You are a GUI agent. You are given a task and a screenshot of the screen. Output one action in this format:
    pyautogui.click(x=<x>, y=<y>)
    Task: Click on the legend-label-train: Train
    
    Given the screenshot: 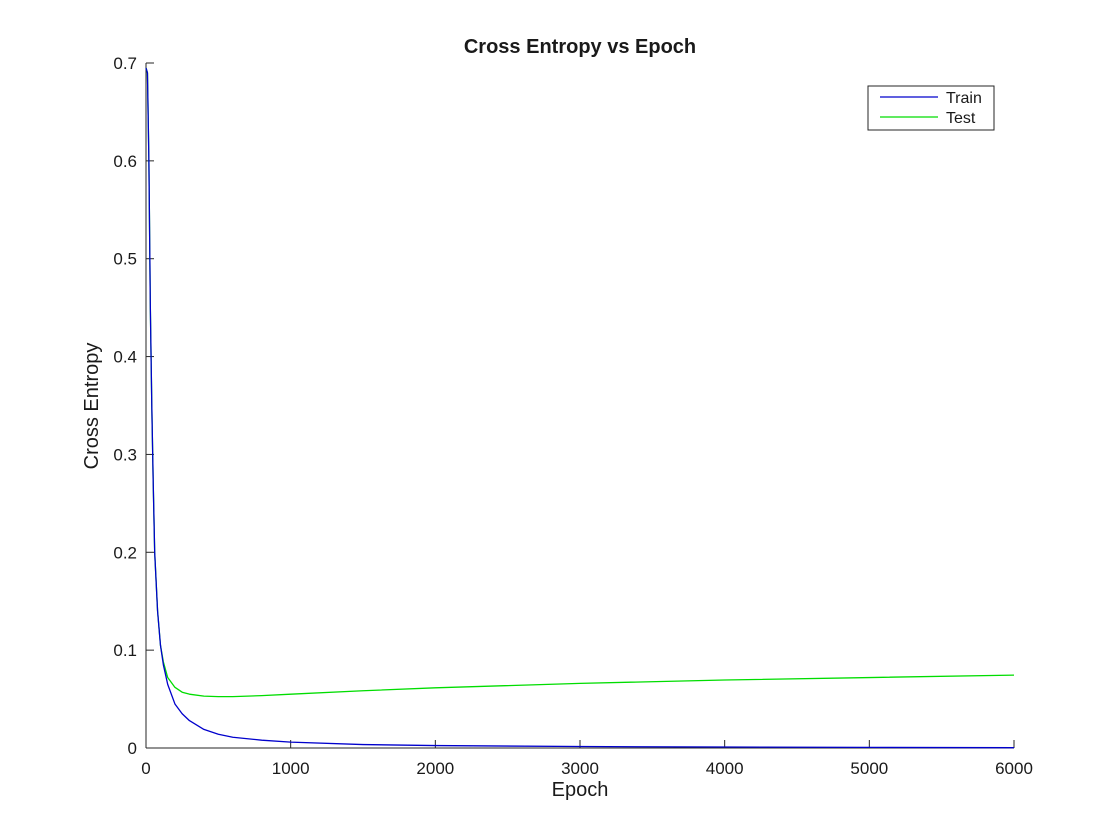 What is the action you would take?
    pyautogui.click(x=964, y=98)
    